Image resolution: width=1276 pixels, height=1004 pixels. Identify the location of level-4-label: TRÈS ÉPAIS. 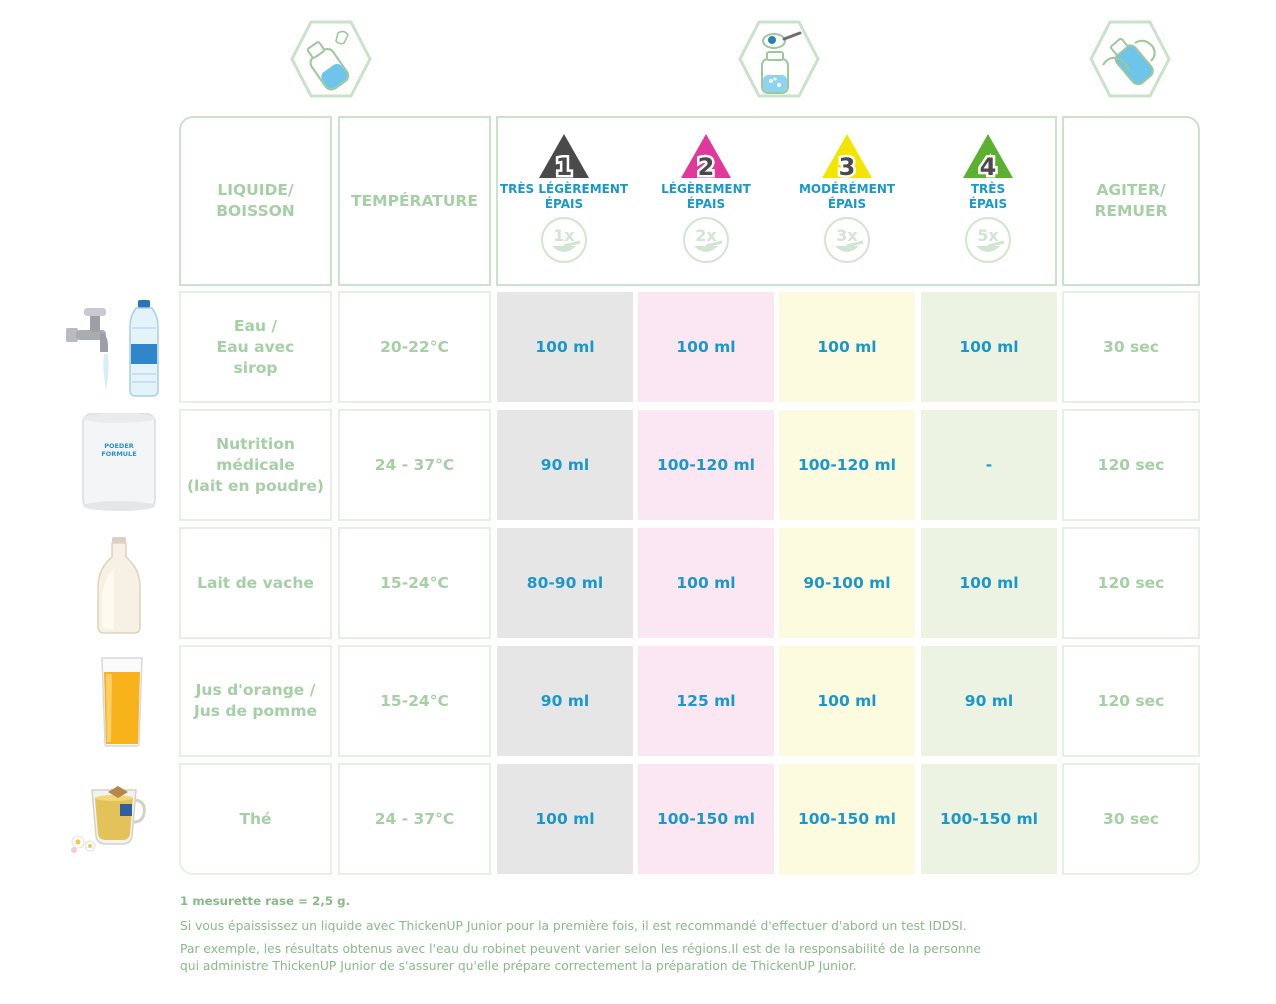
(988, 196).